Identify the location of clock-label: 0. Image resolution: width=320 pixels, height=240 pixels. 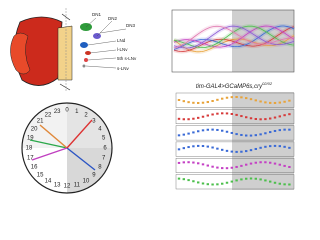
(67, 111).